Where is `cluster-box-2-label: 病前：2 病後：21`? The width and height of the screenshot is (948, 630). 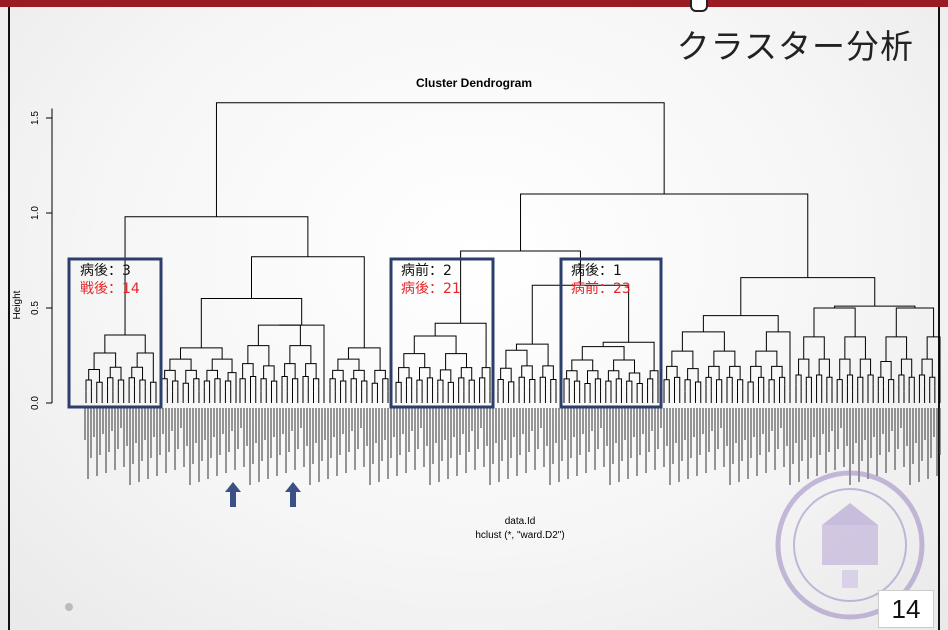
cluster-box-2-label: 病前：2 病後：21 is located at coordinates (431, 280).